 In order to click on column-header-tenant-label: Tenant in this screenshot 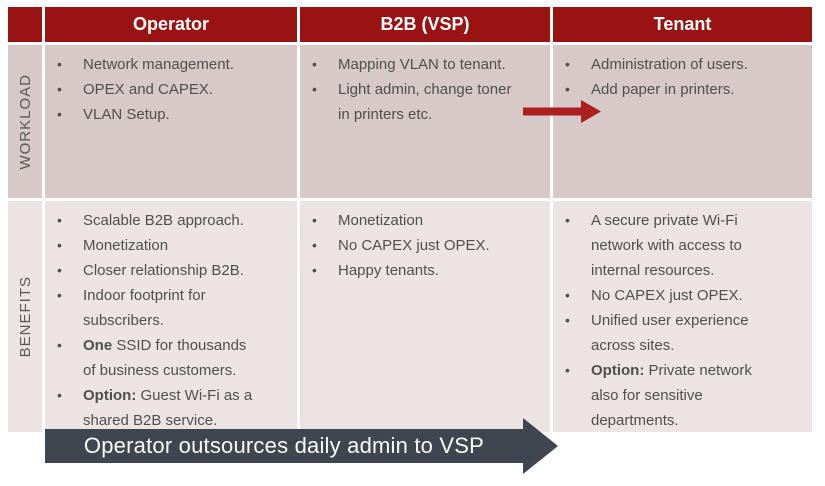, I will do `click(682, 24)`.